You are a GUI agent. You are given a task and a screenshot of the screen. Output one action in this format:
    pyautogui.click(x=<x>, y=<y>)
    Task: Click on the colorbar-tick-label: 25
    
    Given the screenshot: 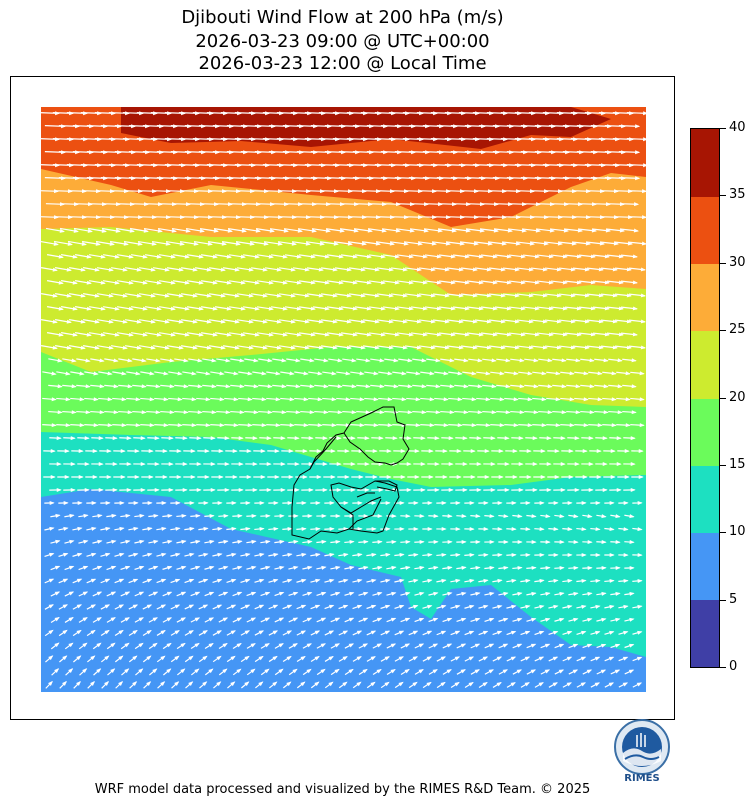 What is the action you would take?
    pyautogui.click(x=737, y=330)
    